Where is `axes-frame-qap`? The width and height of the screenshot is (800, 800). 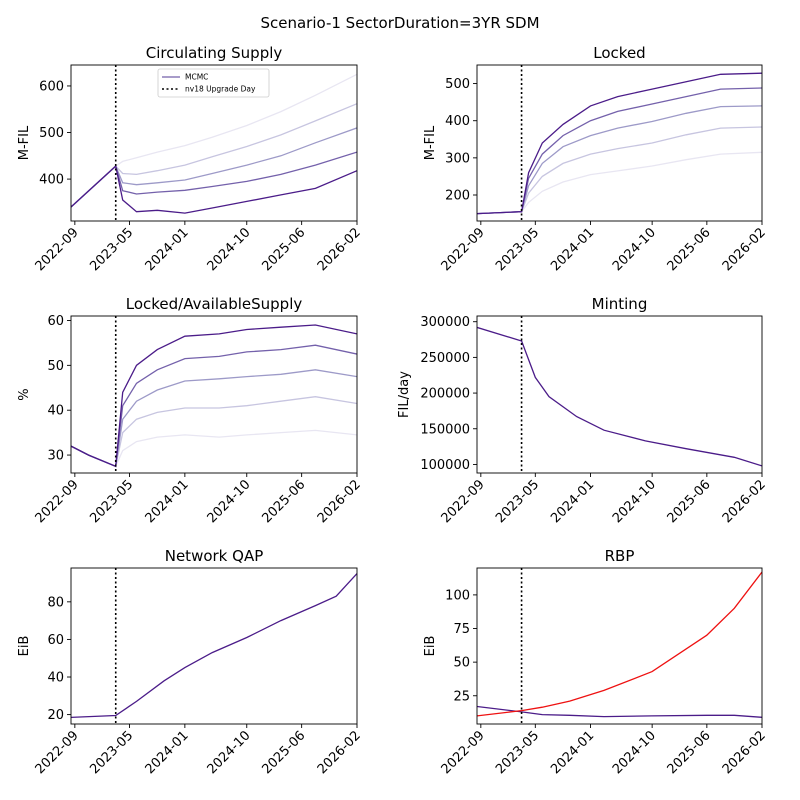 axes-frame-qap is located at coordinates (214, 646).